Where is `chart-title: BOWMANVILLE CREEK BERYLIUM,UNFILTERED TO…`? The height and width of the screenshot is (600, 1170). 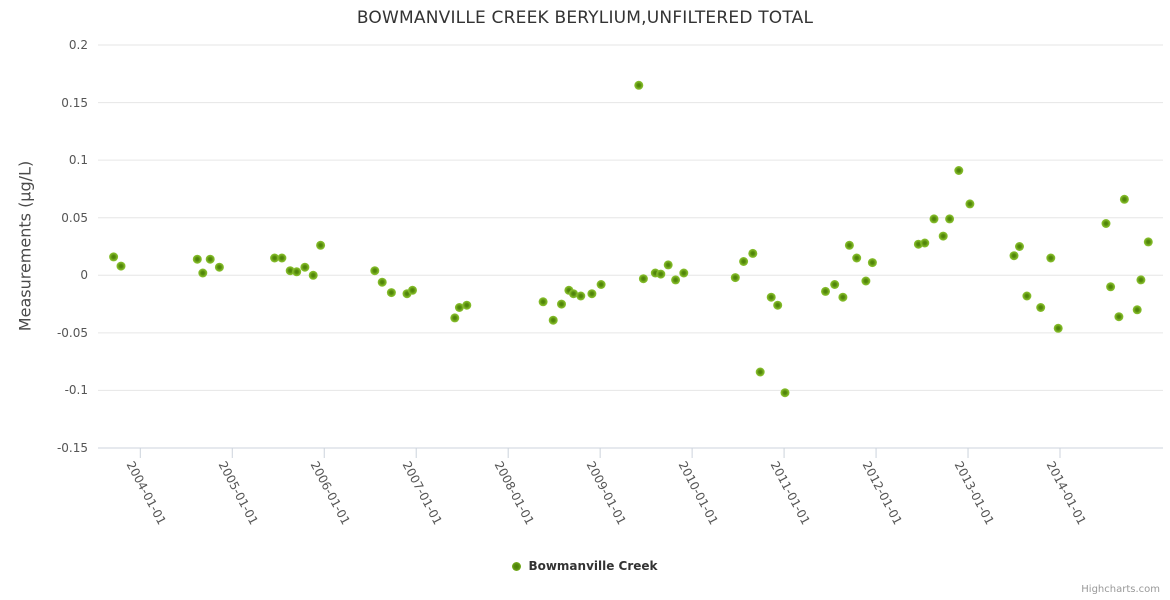 chart-title: BOWMANVILLE CREEK BERYLIUM,UNFILTERED TO… is located at coordinates (585, 18).